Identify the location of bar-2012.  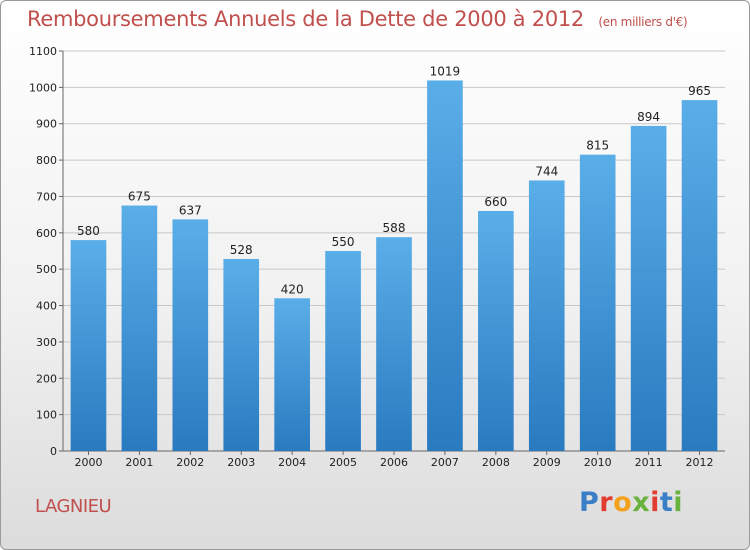
(699, 275).